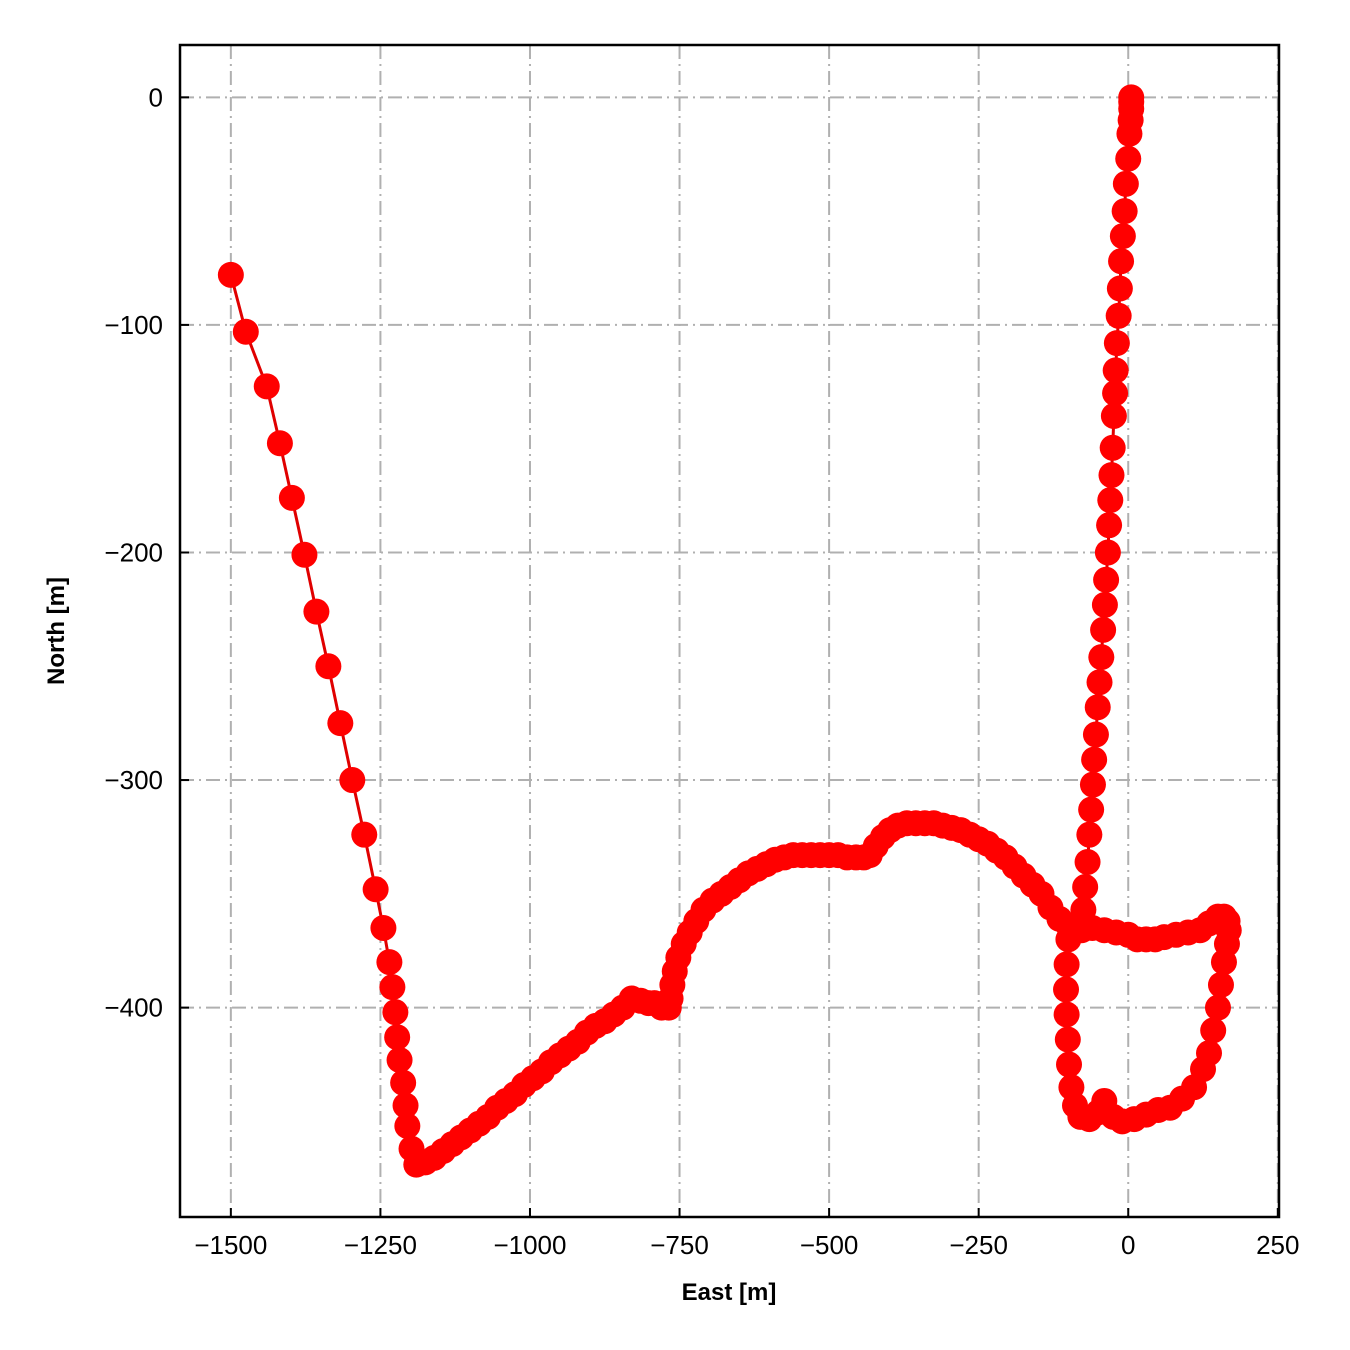 The image size is (1350, 1350). What do you see at coordinates (1128, 1245) in the screenshot?
I see `x-tick-label: 0` at bounding box center [1128, 1245].